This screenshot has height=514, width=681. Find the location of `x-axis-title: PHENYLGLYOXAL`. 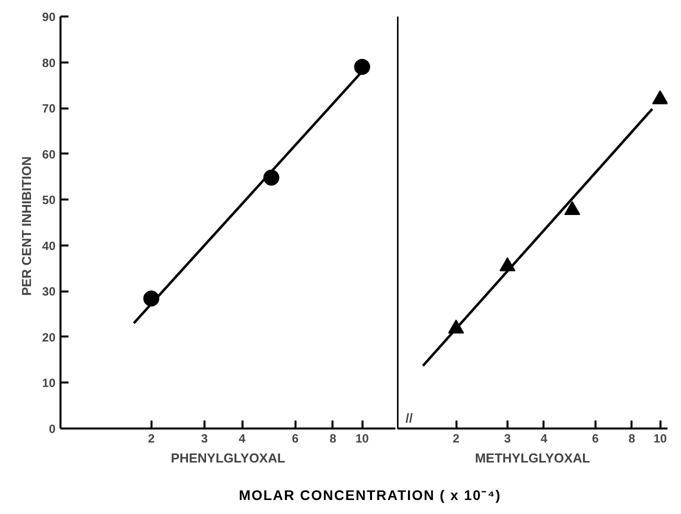

x-axis-title: PHENYLGLYOXAL is located at coordinates (228, 458).